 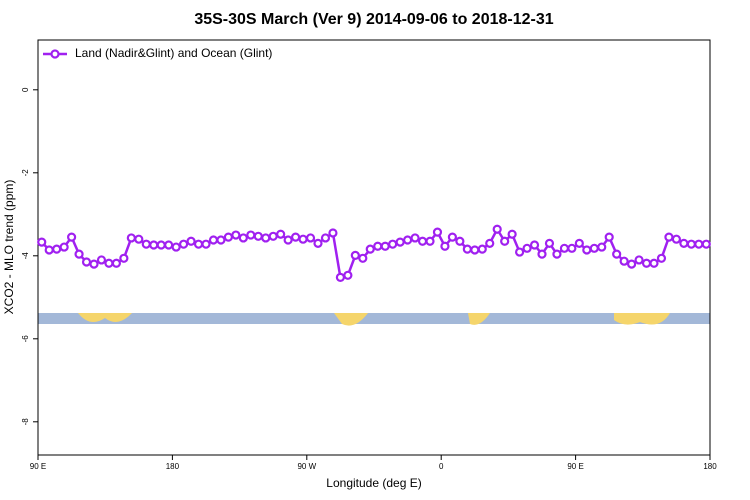 What do you see at coordinates (55, 54) in the screenshot?
I see `legend-marker` at bounding box center [55, 54].